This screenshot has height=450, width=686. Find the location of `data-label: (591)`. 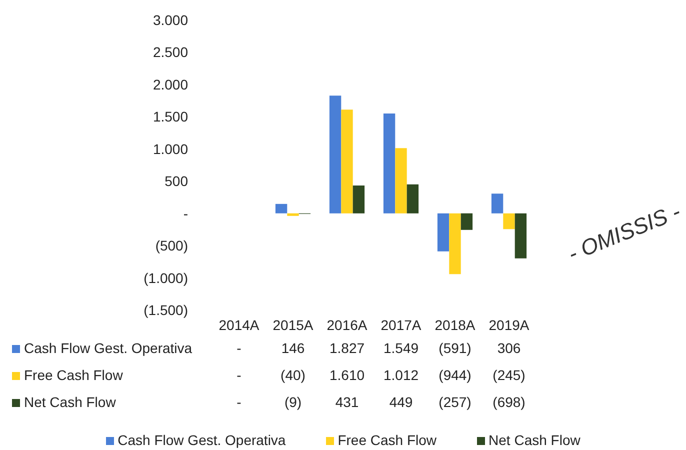

data-label: (591) is located at coordinates (455, 348).